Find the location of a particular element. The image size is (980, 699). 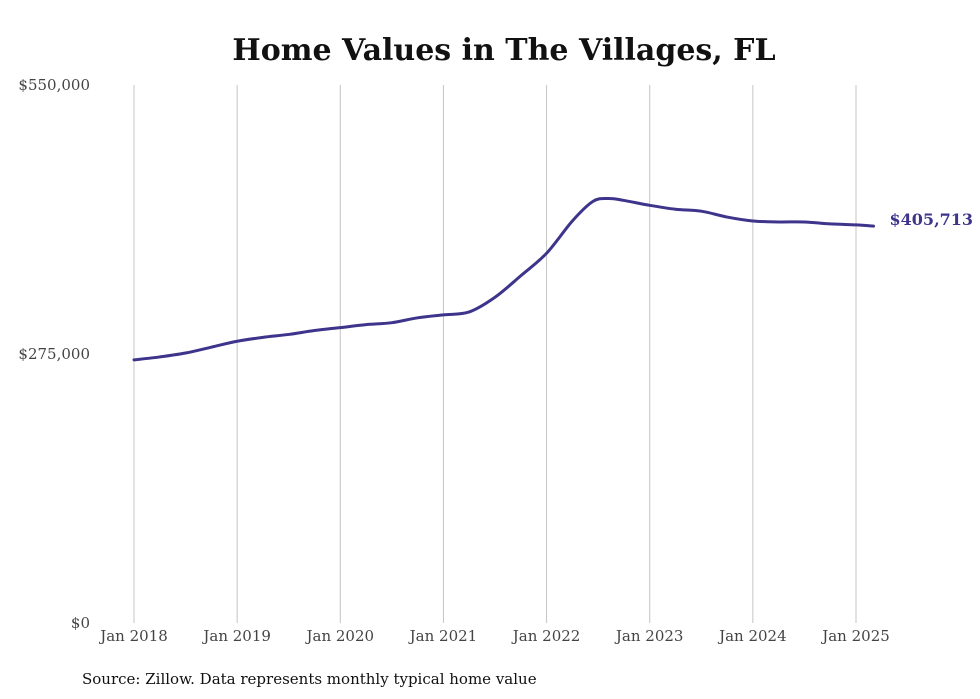

y-tick-label: $275,000 is located at coordinates (54, 354).